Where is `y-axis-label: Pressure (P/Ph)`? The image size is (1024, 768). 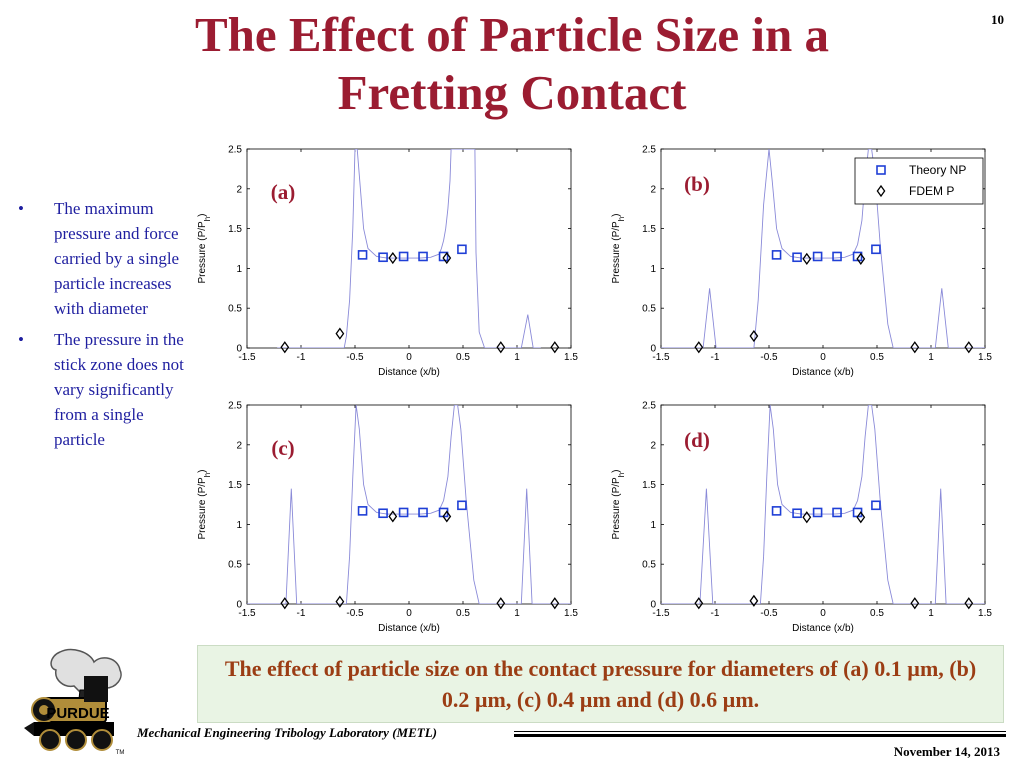
y-axis-label: Pressure (P/Ph) is located at coordinates (204, 504).